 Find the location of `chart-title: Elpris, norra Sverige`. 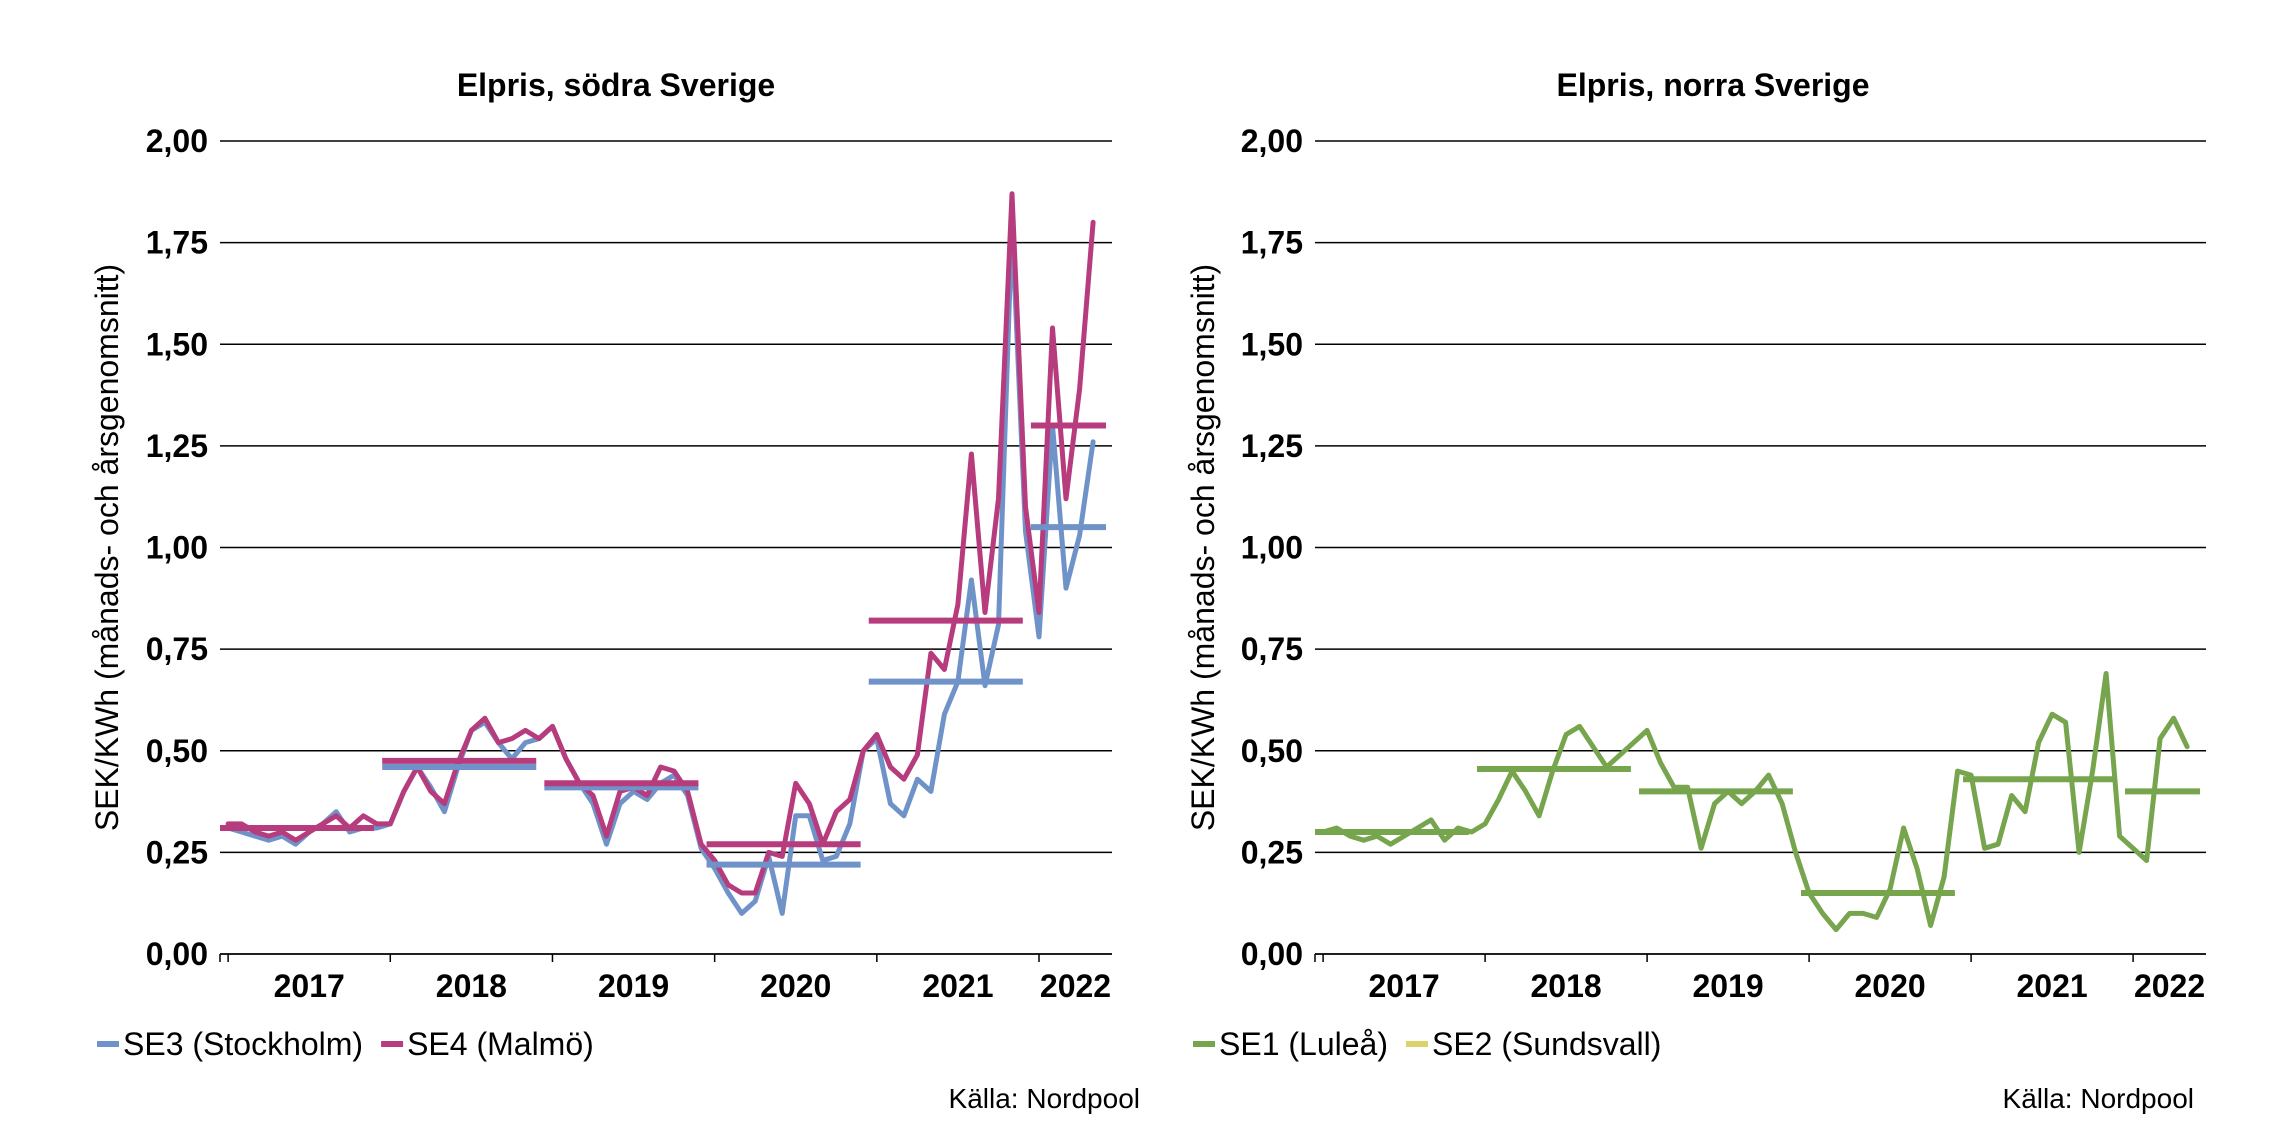

chart-title: Elpris, norra Sverige is located at coordinates (1712, 85).